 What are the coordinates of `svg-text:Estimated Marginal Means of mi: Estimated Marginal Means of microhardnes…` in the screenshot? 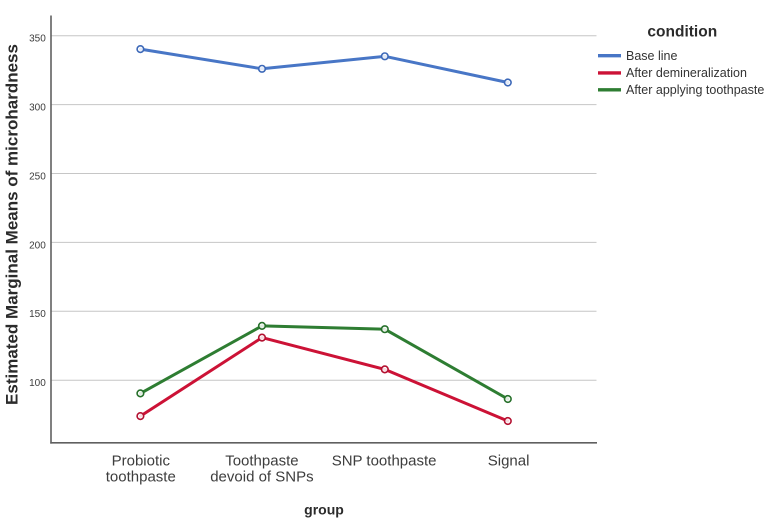 It's located at (12, 224).